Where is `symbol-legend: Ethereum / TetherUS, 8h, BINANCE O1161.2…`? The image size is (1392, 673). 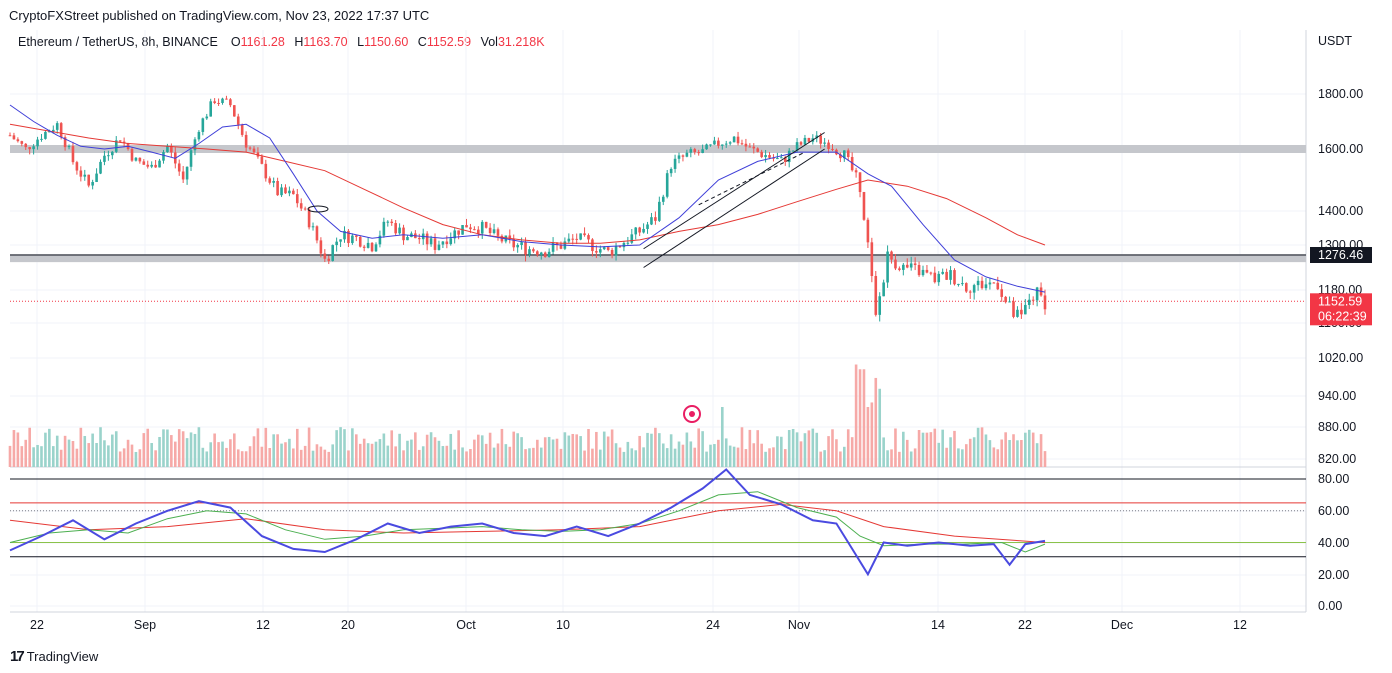 symbol-legend: Ethereum / TetherUS, 8h, BINANCE O1161.2… is located at coordinates (284, 42).